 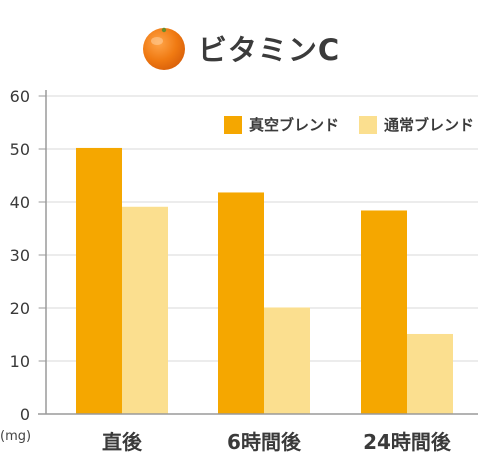 I want to click on y-tick-label: 20, so click(x=20, y=308).